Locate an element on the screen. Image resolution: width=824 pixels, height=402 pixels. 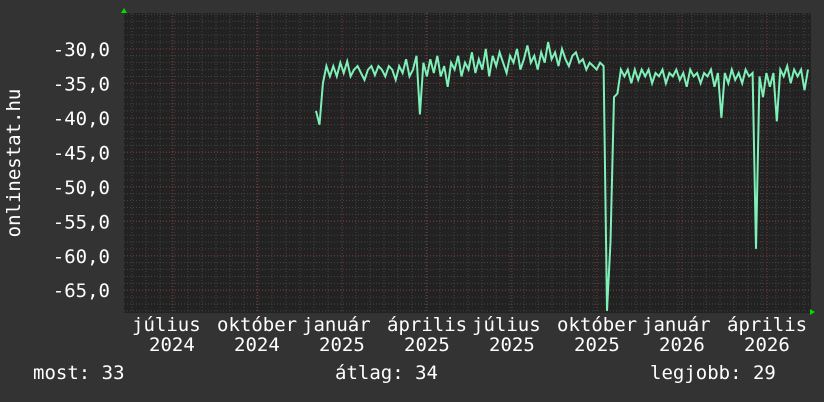
x-axis-arrow-icon is located at coordinates (812, 312).